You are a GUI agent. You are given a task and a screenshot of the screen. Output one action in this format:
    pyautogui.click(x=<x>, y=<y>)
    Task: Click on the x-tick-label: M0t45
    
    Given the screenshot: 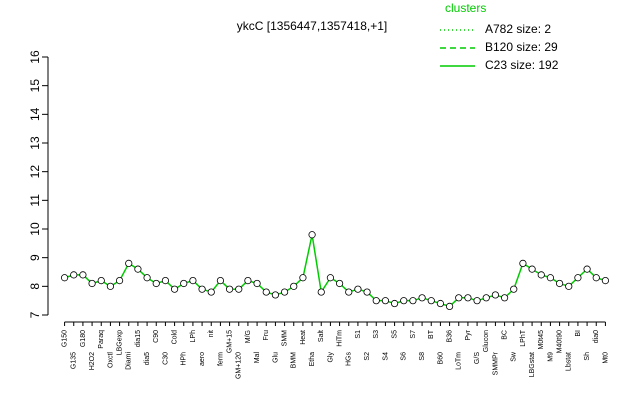 What is the action you would take?
    pyautogui.click(x=541, y=340)
    